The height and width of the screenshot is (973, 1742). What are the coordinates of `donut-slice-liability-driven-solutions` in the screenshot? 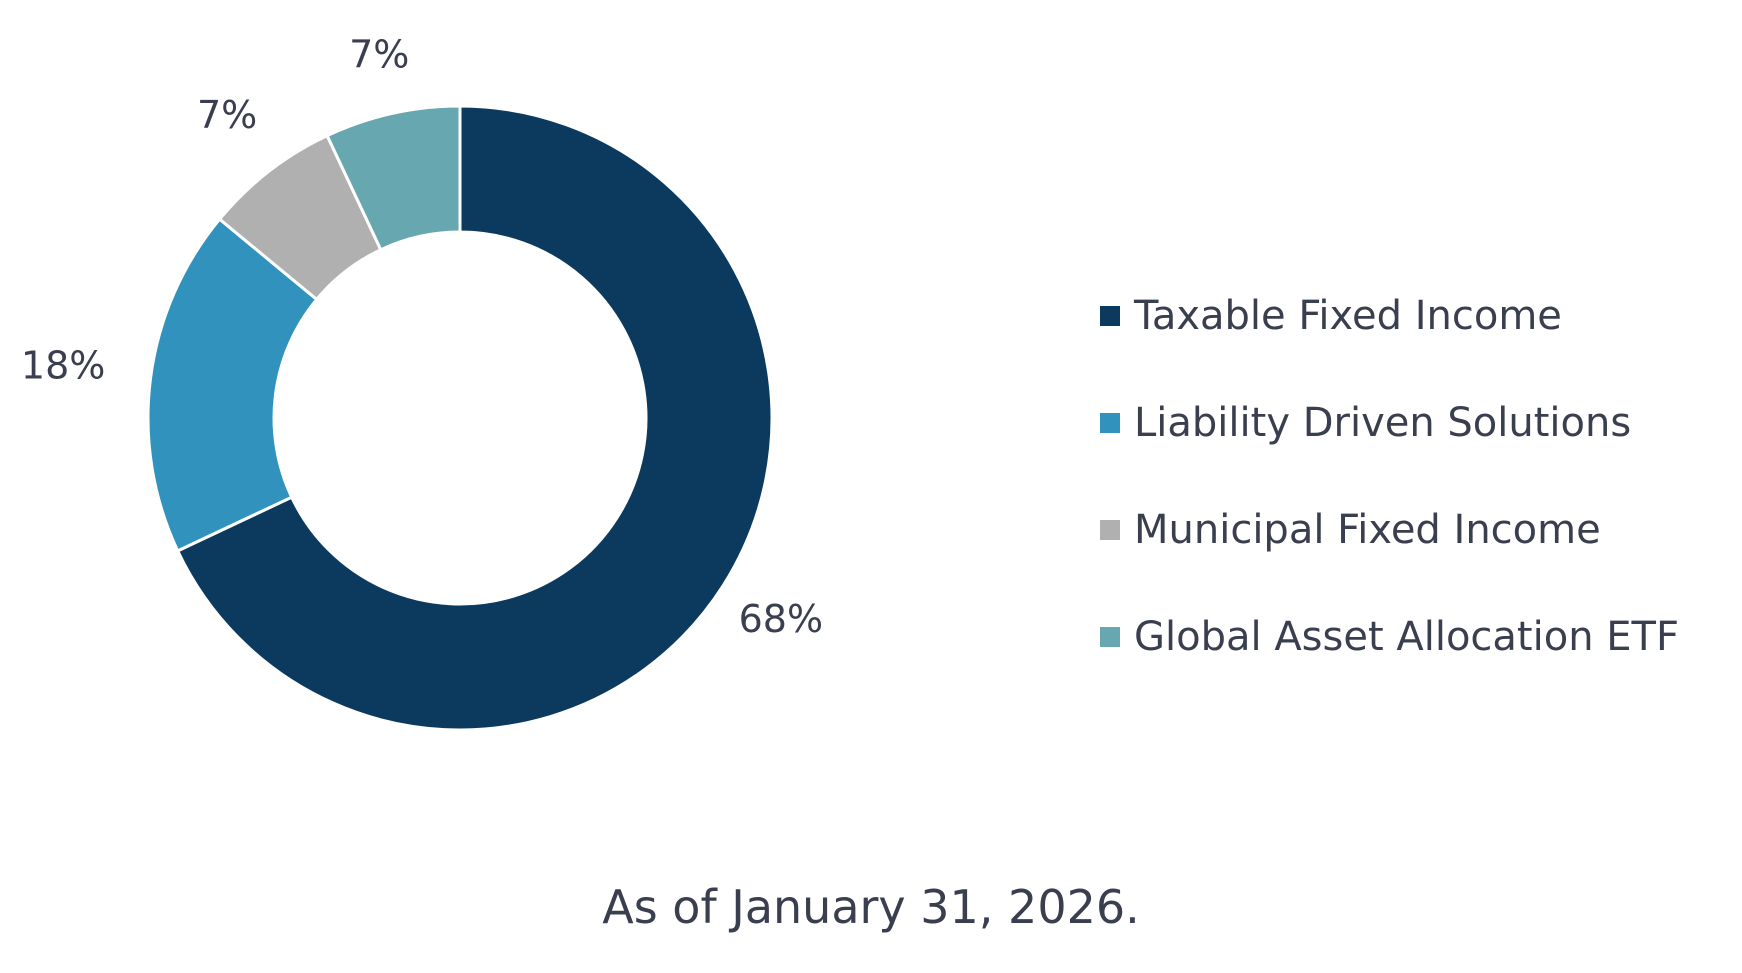 It's located at (232, 385).